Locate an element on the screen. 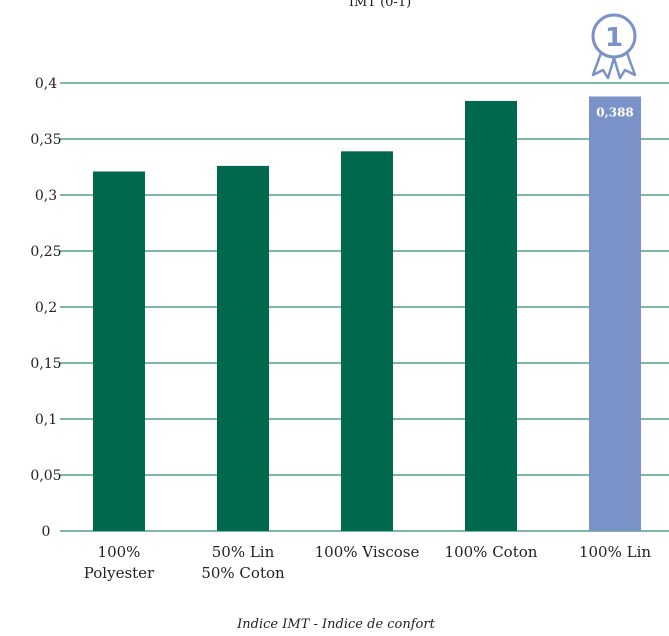 The height and width of the screenshot is (636, 669). y-tick-label: 0,1 is located at coordinates (46, 420).